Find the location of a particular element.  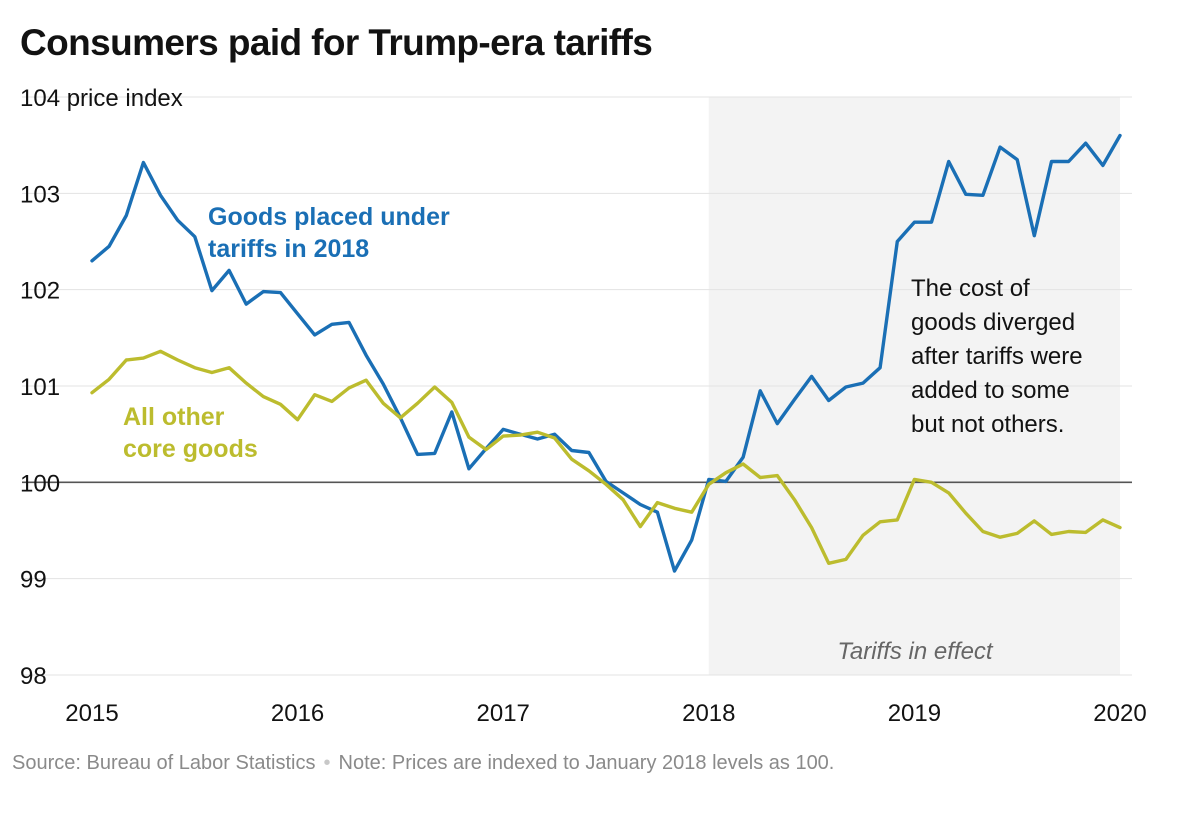

x-tick-label-2019: 2019 is located at coordinates (914, 713).